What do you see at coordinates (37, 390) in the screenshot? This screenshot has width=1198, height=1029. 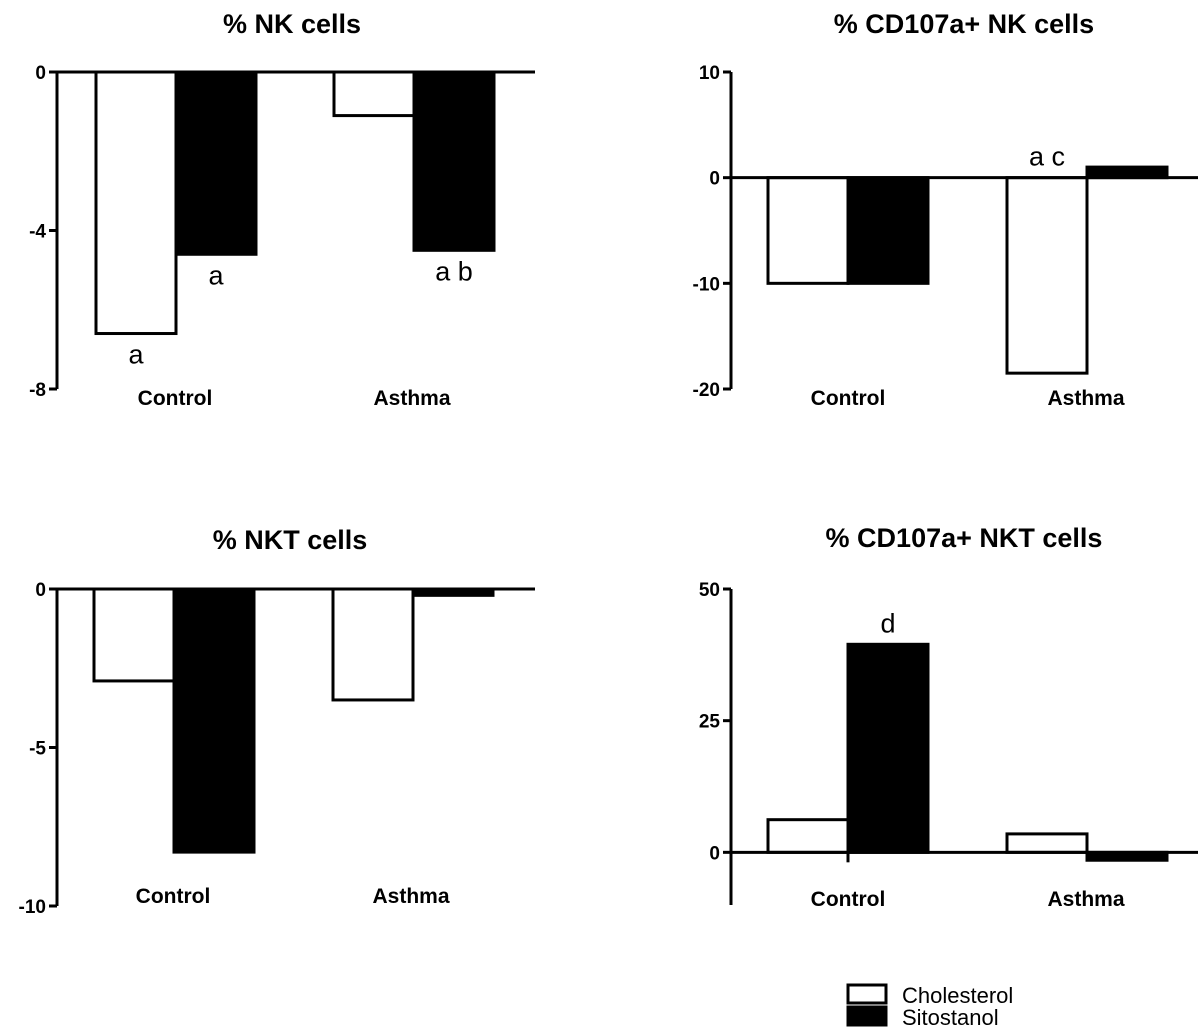 I see `y-tick-label: -8` at bounding box center [37, 390].